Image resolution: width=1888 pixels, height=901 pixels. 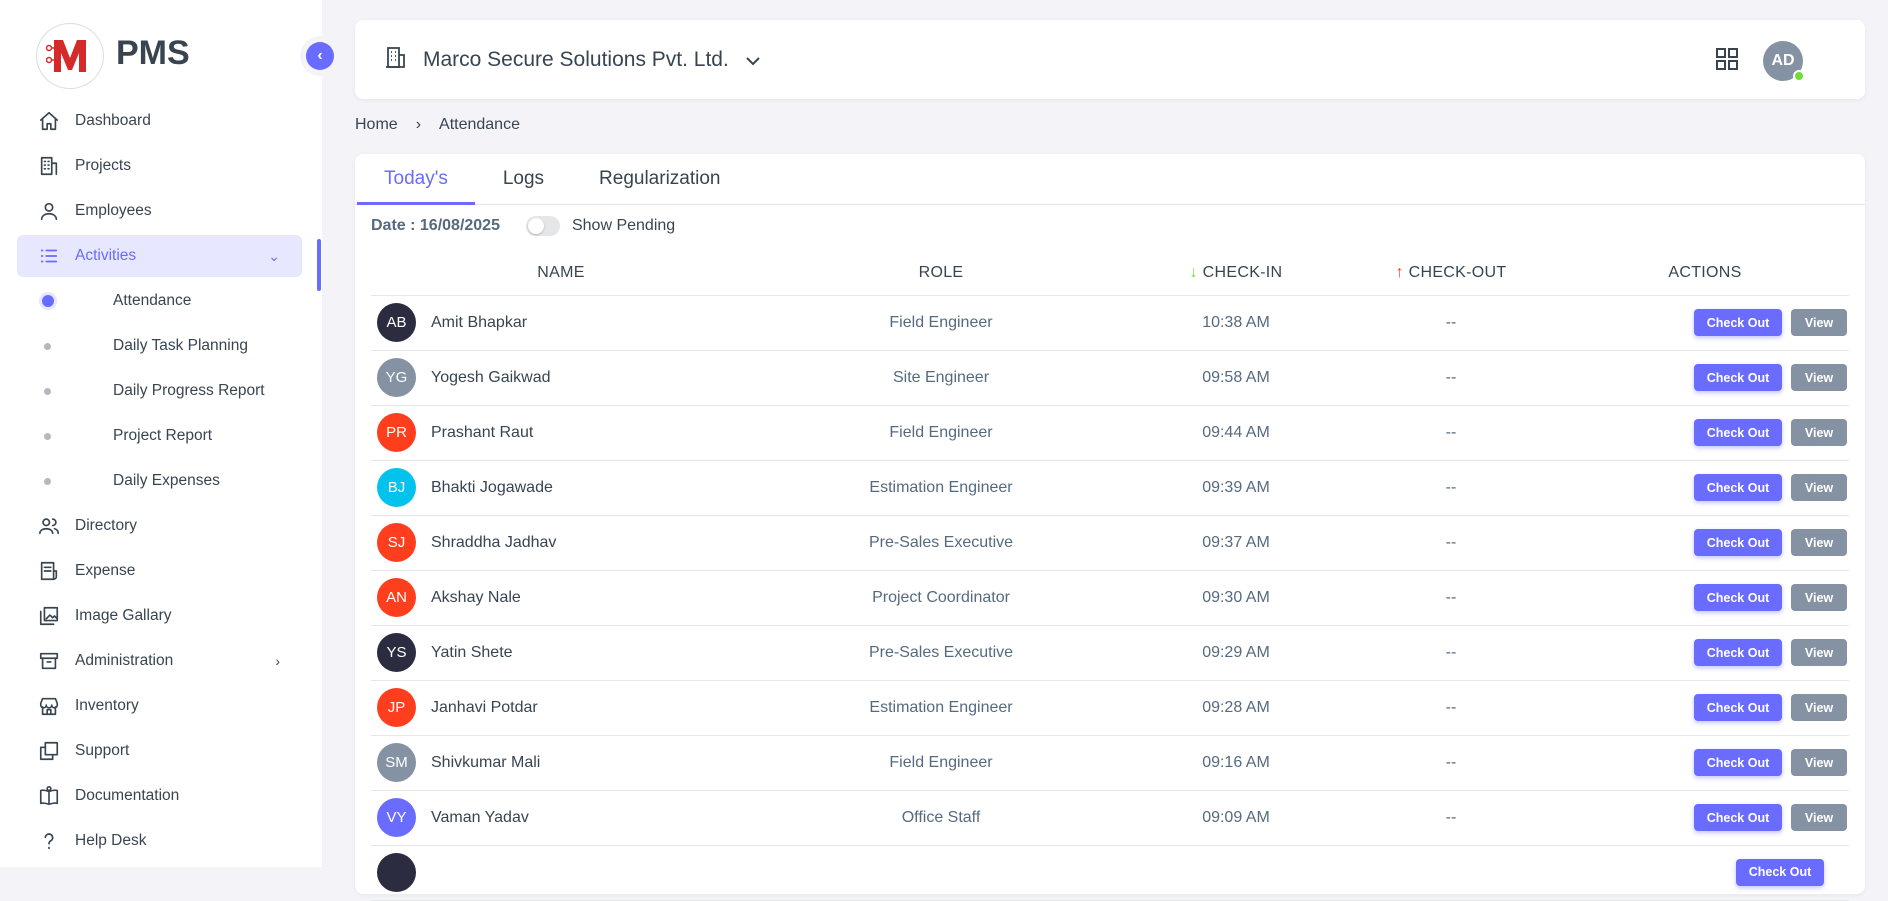 I want to click on name-cell: PR Prashant Raut, so click(x=561, y=433).